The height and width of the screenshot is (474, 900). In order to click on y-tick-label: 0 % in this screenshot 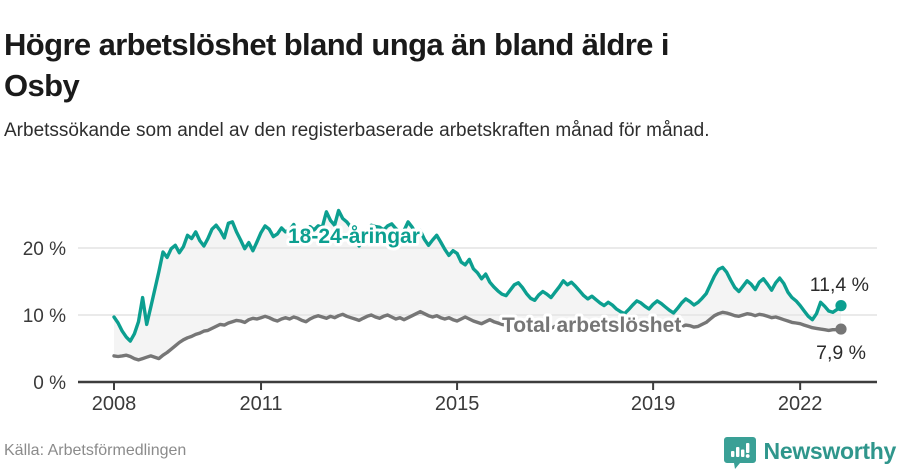, I will do `click(49, 383)`.